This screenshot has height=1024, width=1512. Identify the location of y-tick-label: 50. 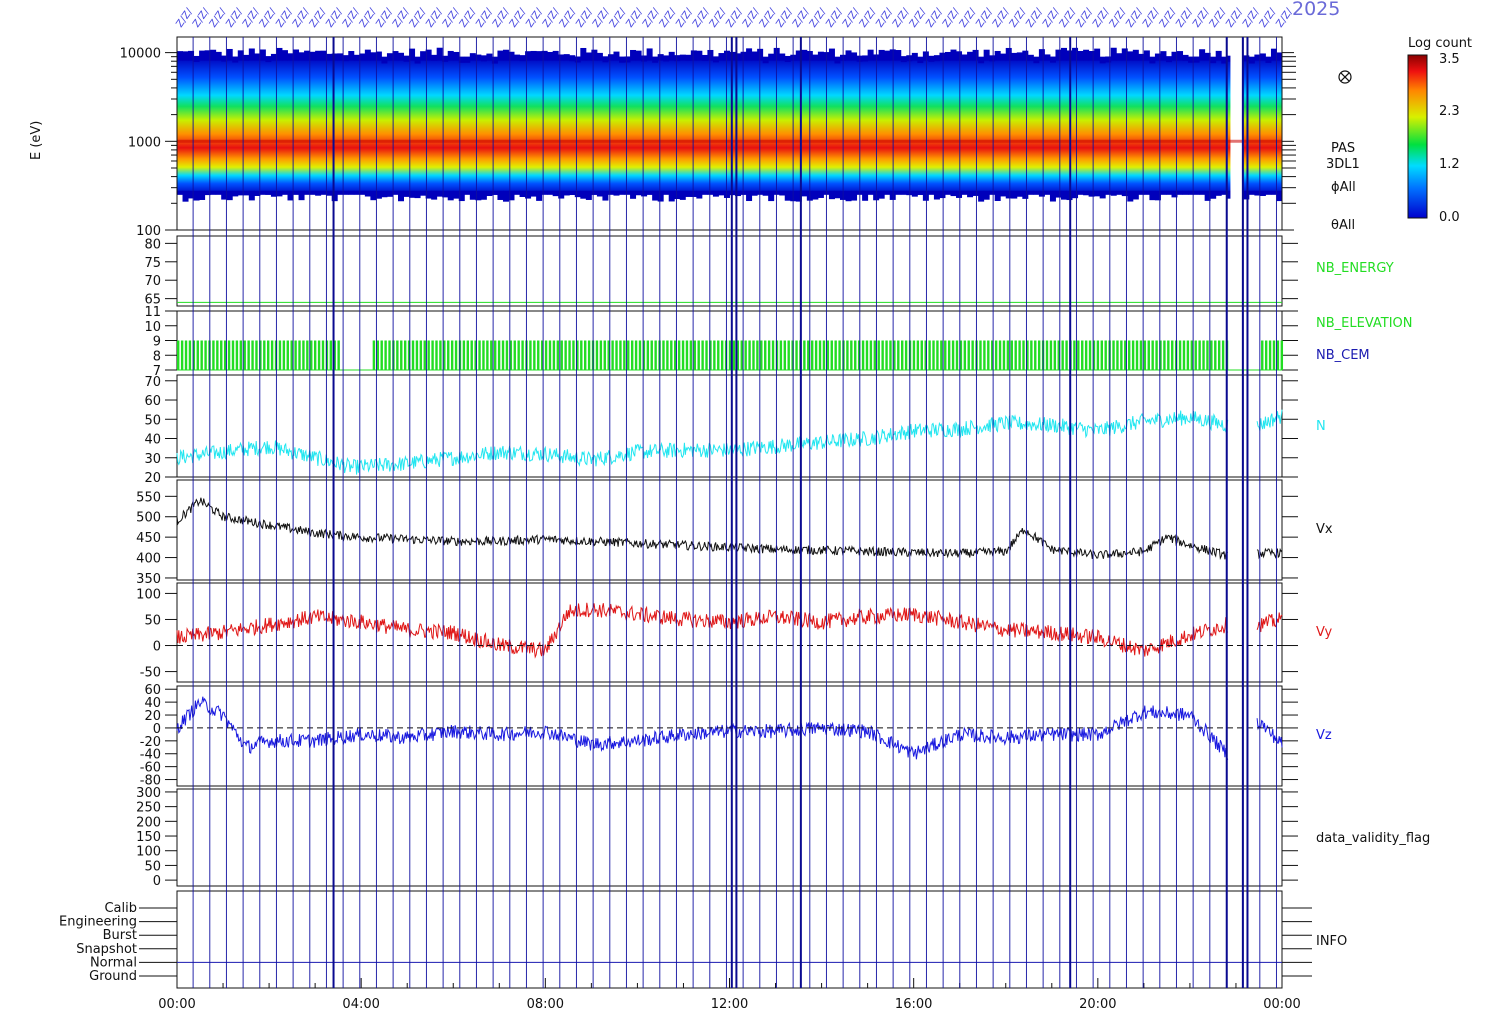
(152, 866).